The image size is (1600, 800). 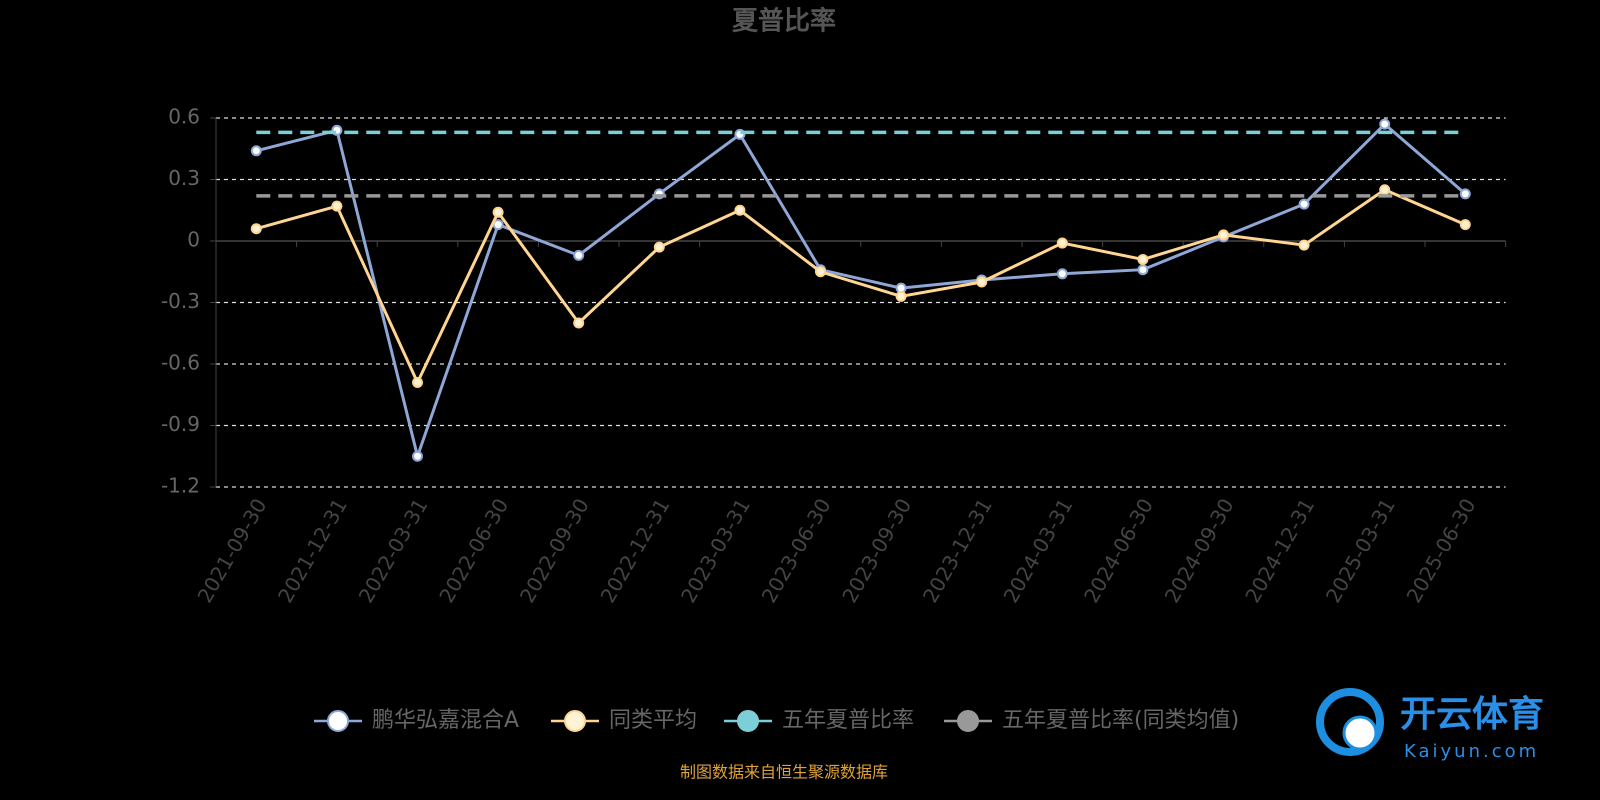 I want to click on source-note: 制图数据来自恒生聚源数据库, so click(x=784, y=772).